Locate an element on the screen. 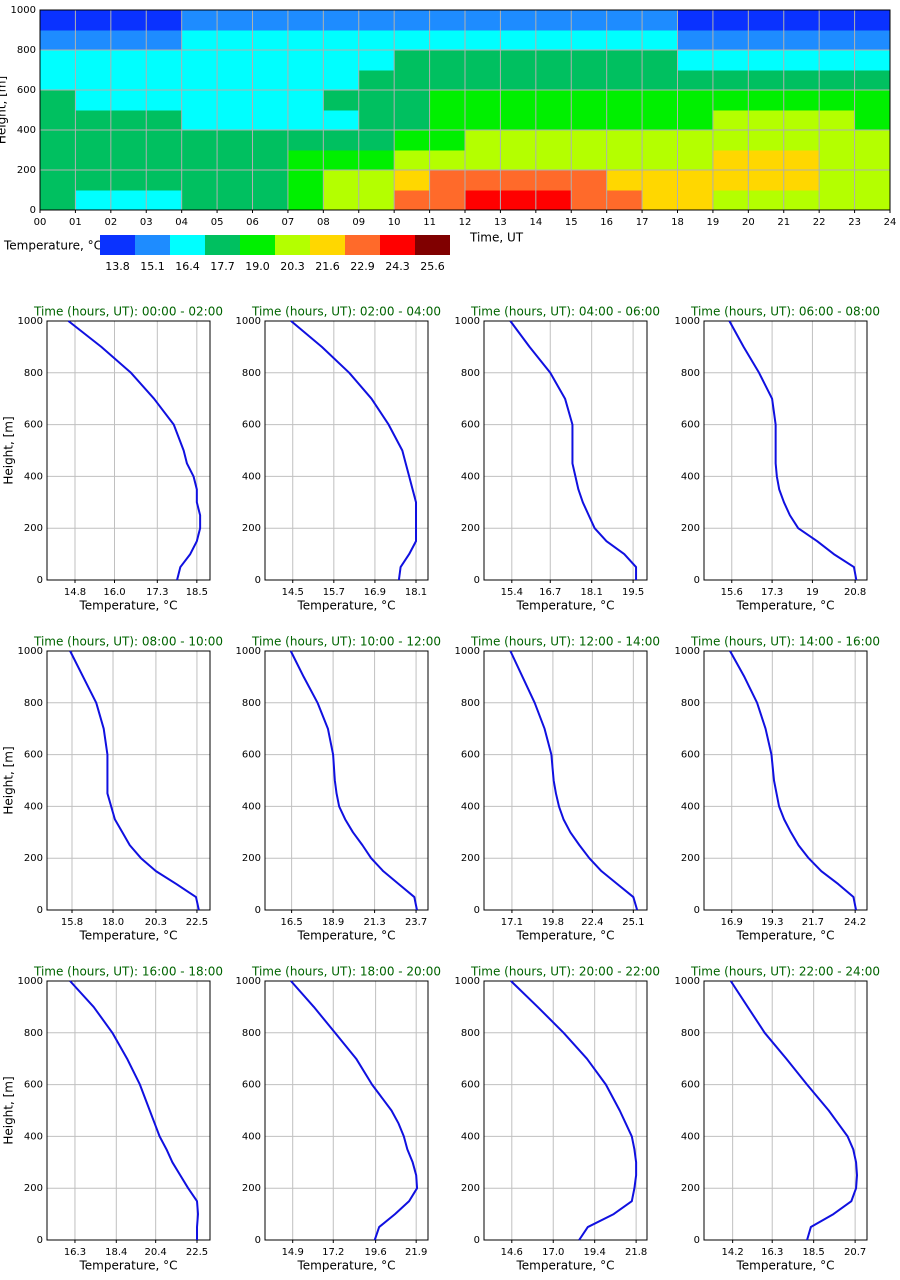 The image size is (900, 1280). x-tick-label: 17 is located at coordinates (642, 222).